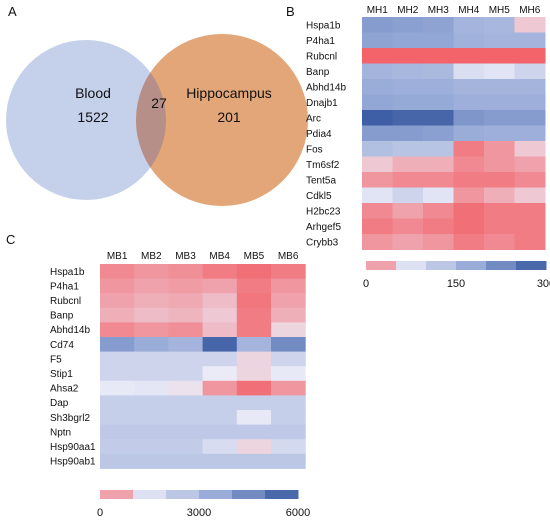 This screenshot has height=524, width=550. Describe the element at coordinates (220, 301) in the screenshot. I see `heatmap-cell-rubcnl-mb4` at that location.